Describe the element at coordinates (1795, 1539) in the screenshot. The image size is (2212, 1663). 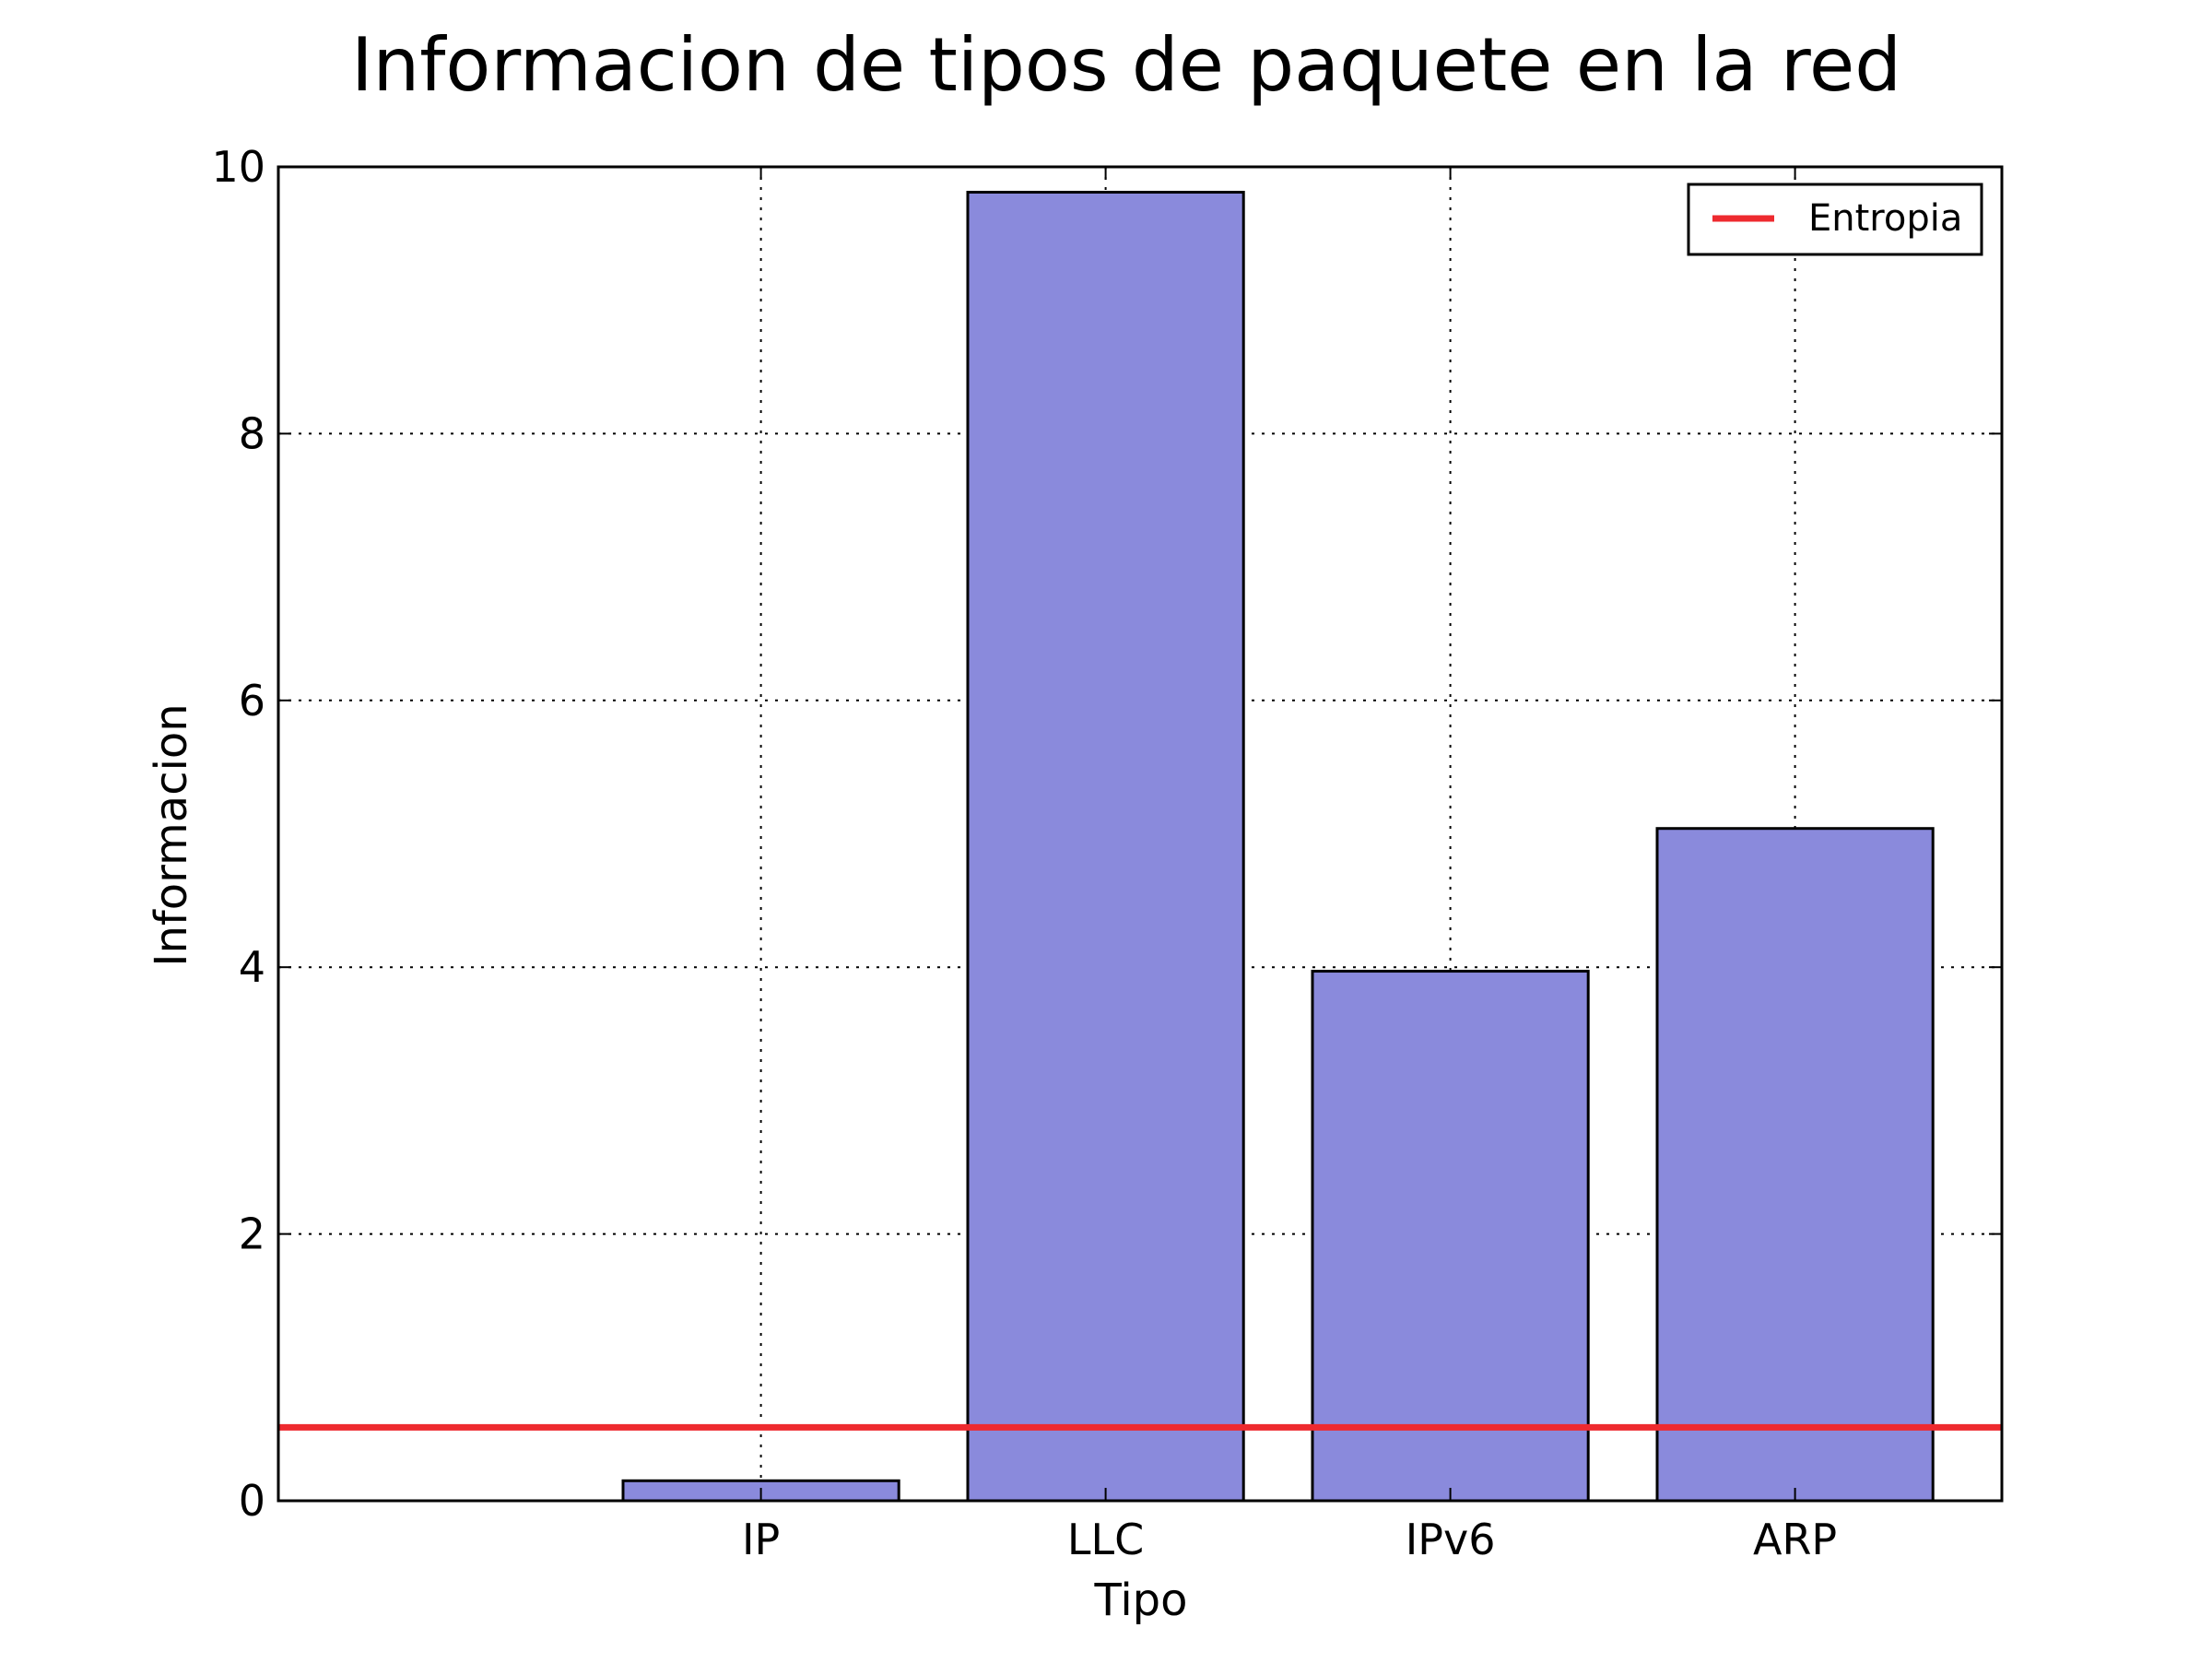
I see `x-tick-label: ARP` at that location.